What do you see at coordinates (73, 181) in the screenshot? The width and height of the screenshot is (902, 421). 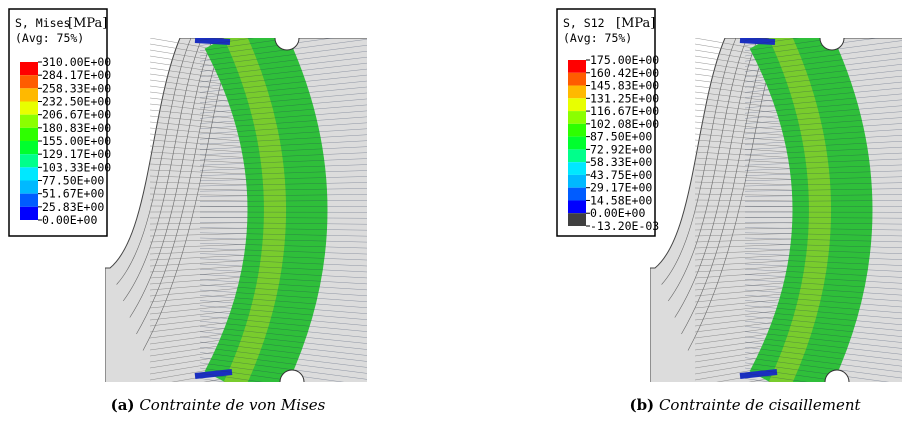 I see `legend-level: 77.50E+00` at bounding box center [73, 181].